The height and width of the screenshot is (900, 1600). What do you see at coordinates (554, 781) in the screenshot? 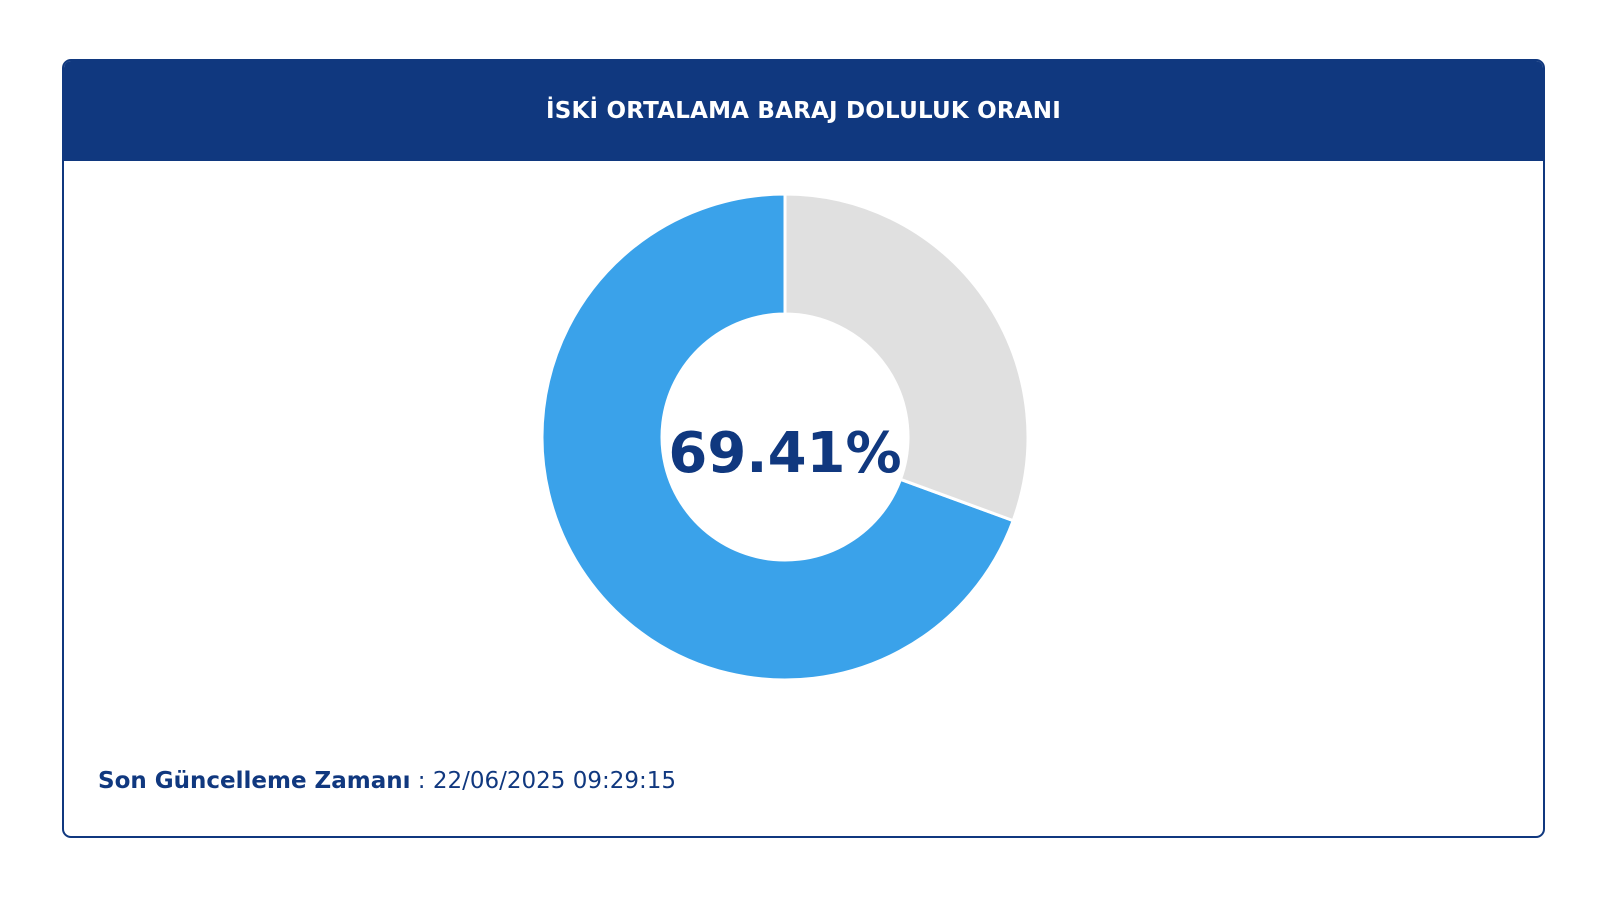
I see `last-update-value: 22/06/2025 09:29:15` at bounding box center [554, 781].